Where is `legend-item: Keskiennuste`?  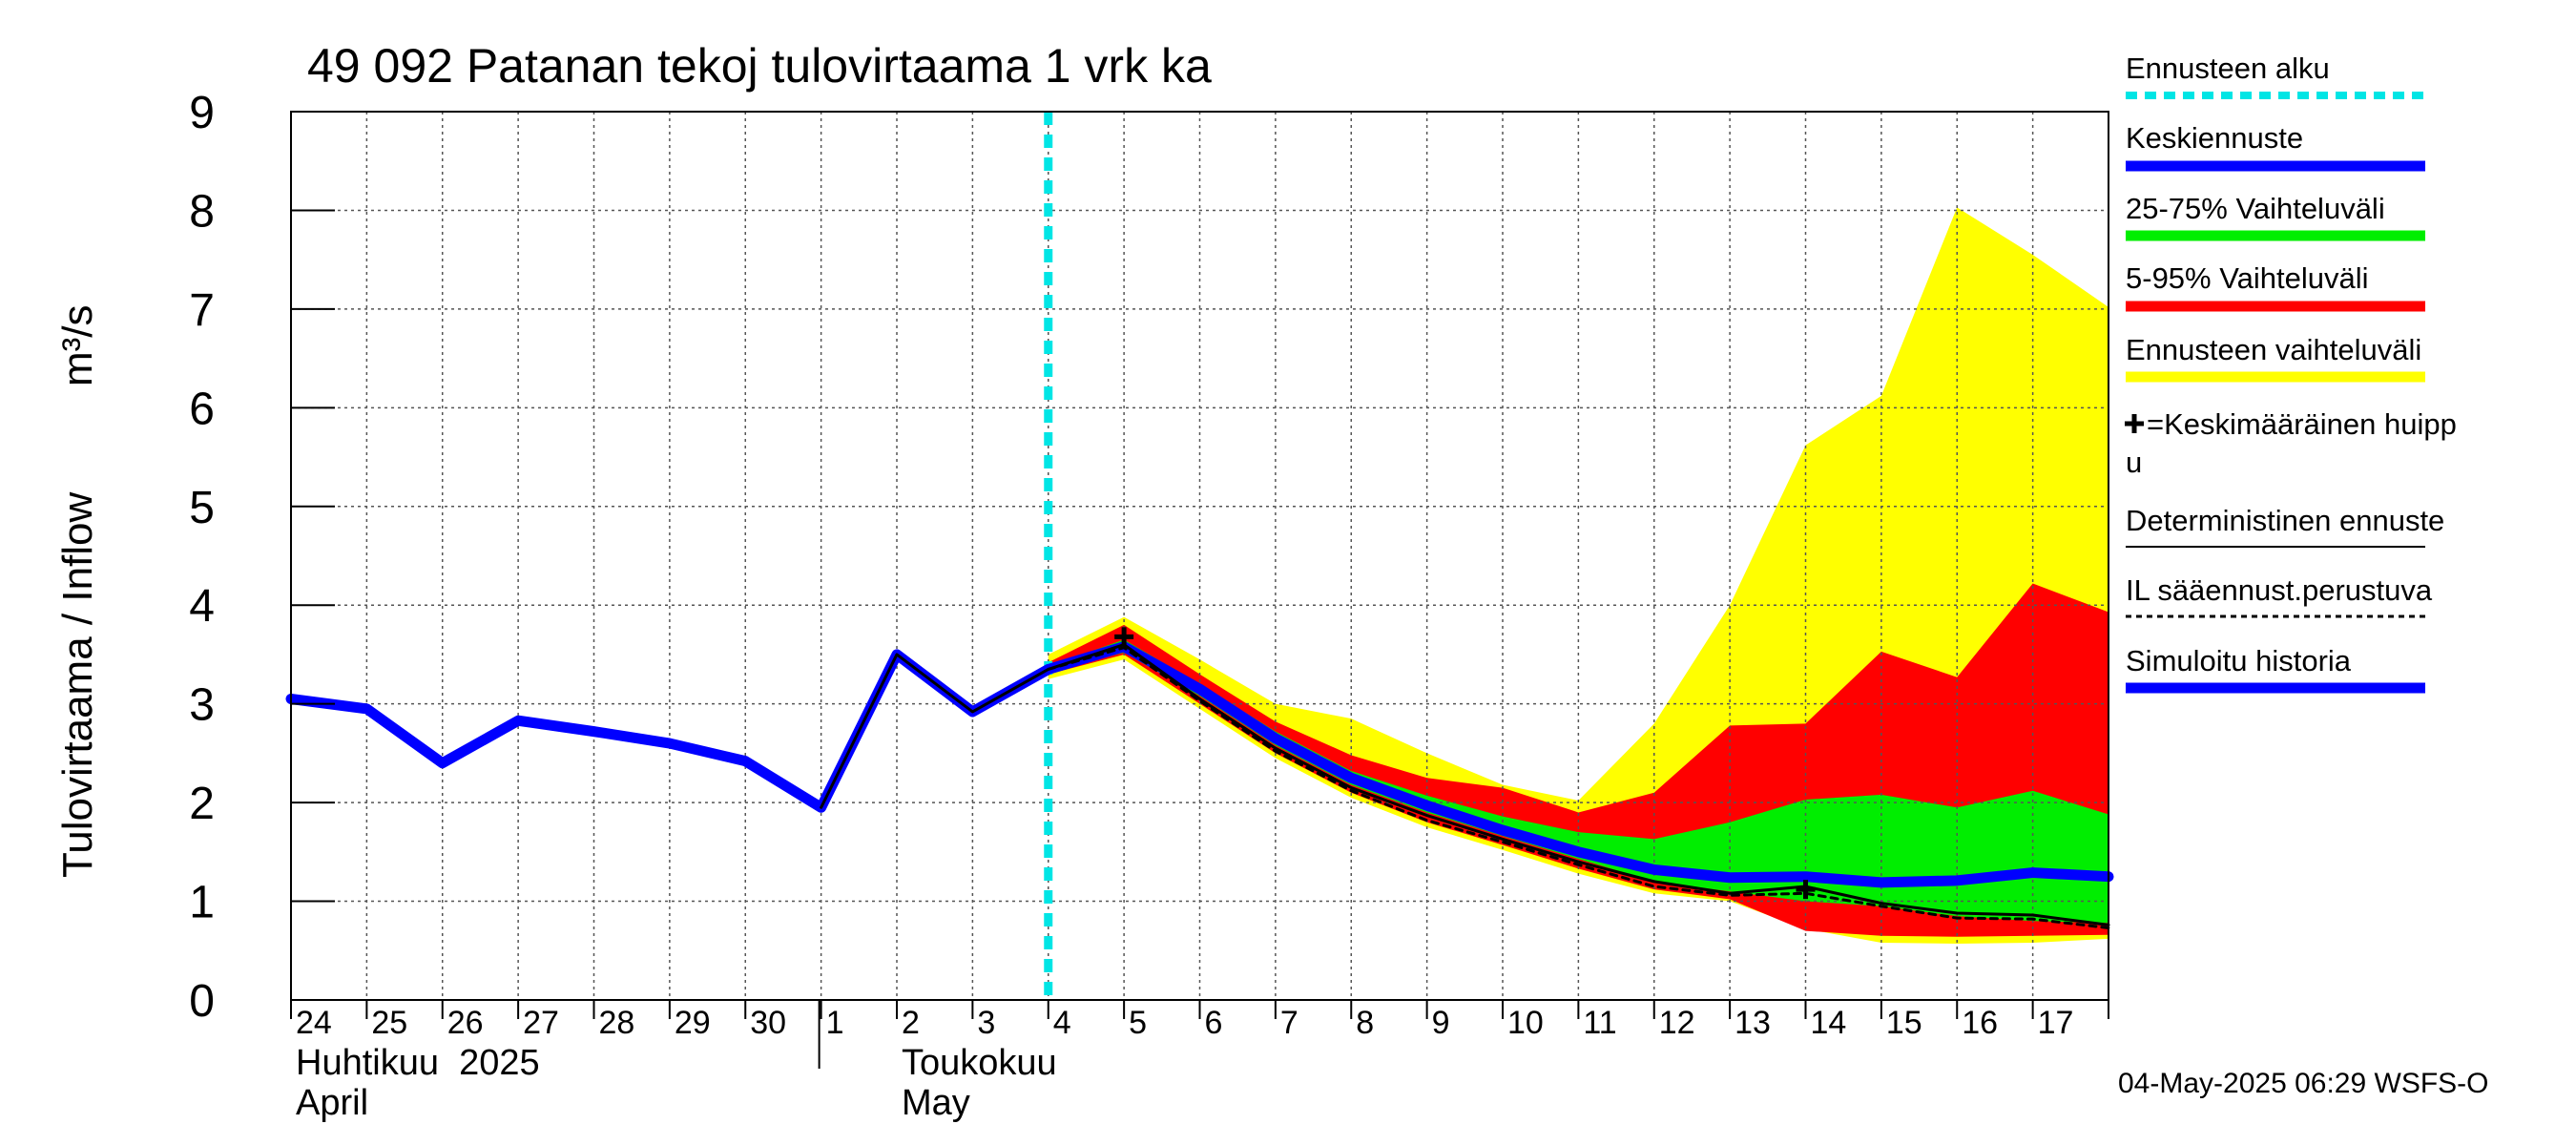
legend-item: Keskiennuste is located at coordinates (2275, 146).